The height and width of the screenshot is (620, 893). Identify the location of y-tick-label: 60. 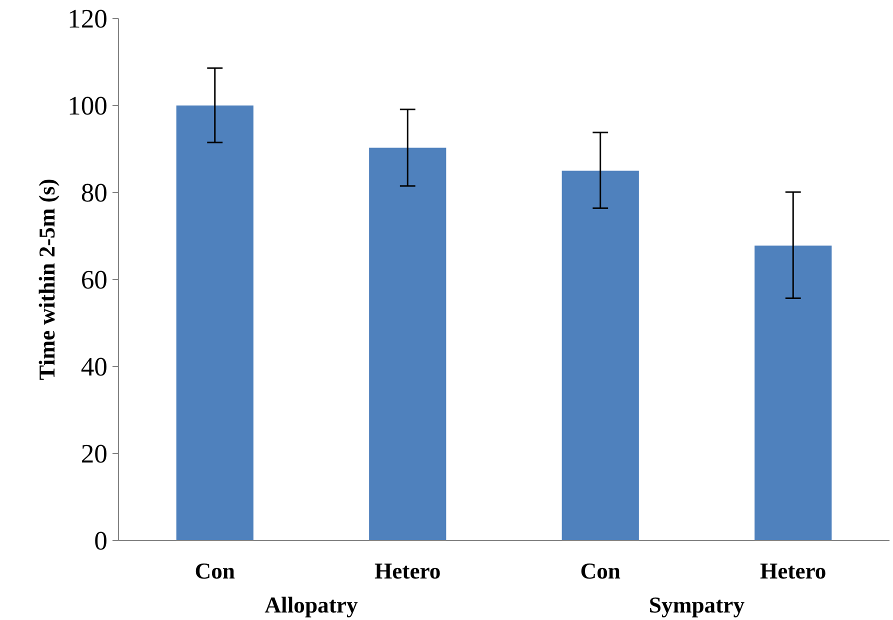
(94, 279).